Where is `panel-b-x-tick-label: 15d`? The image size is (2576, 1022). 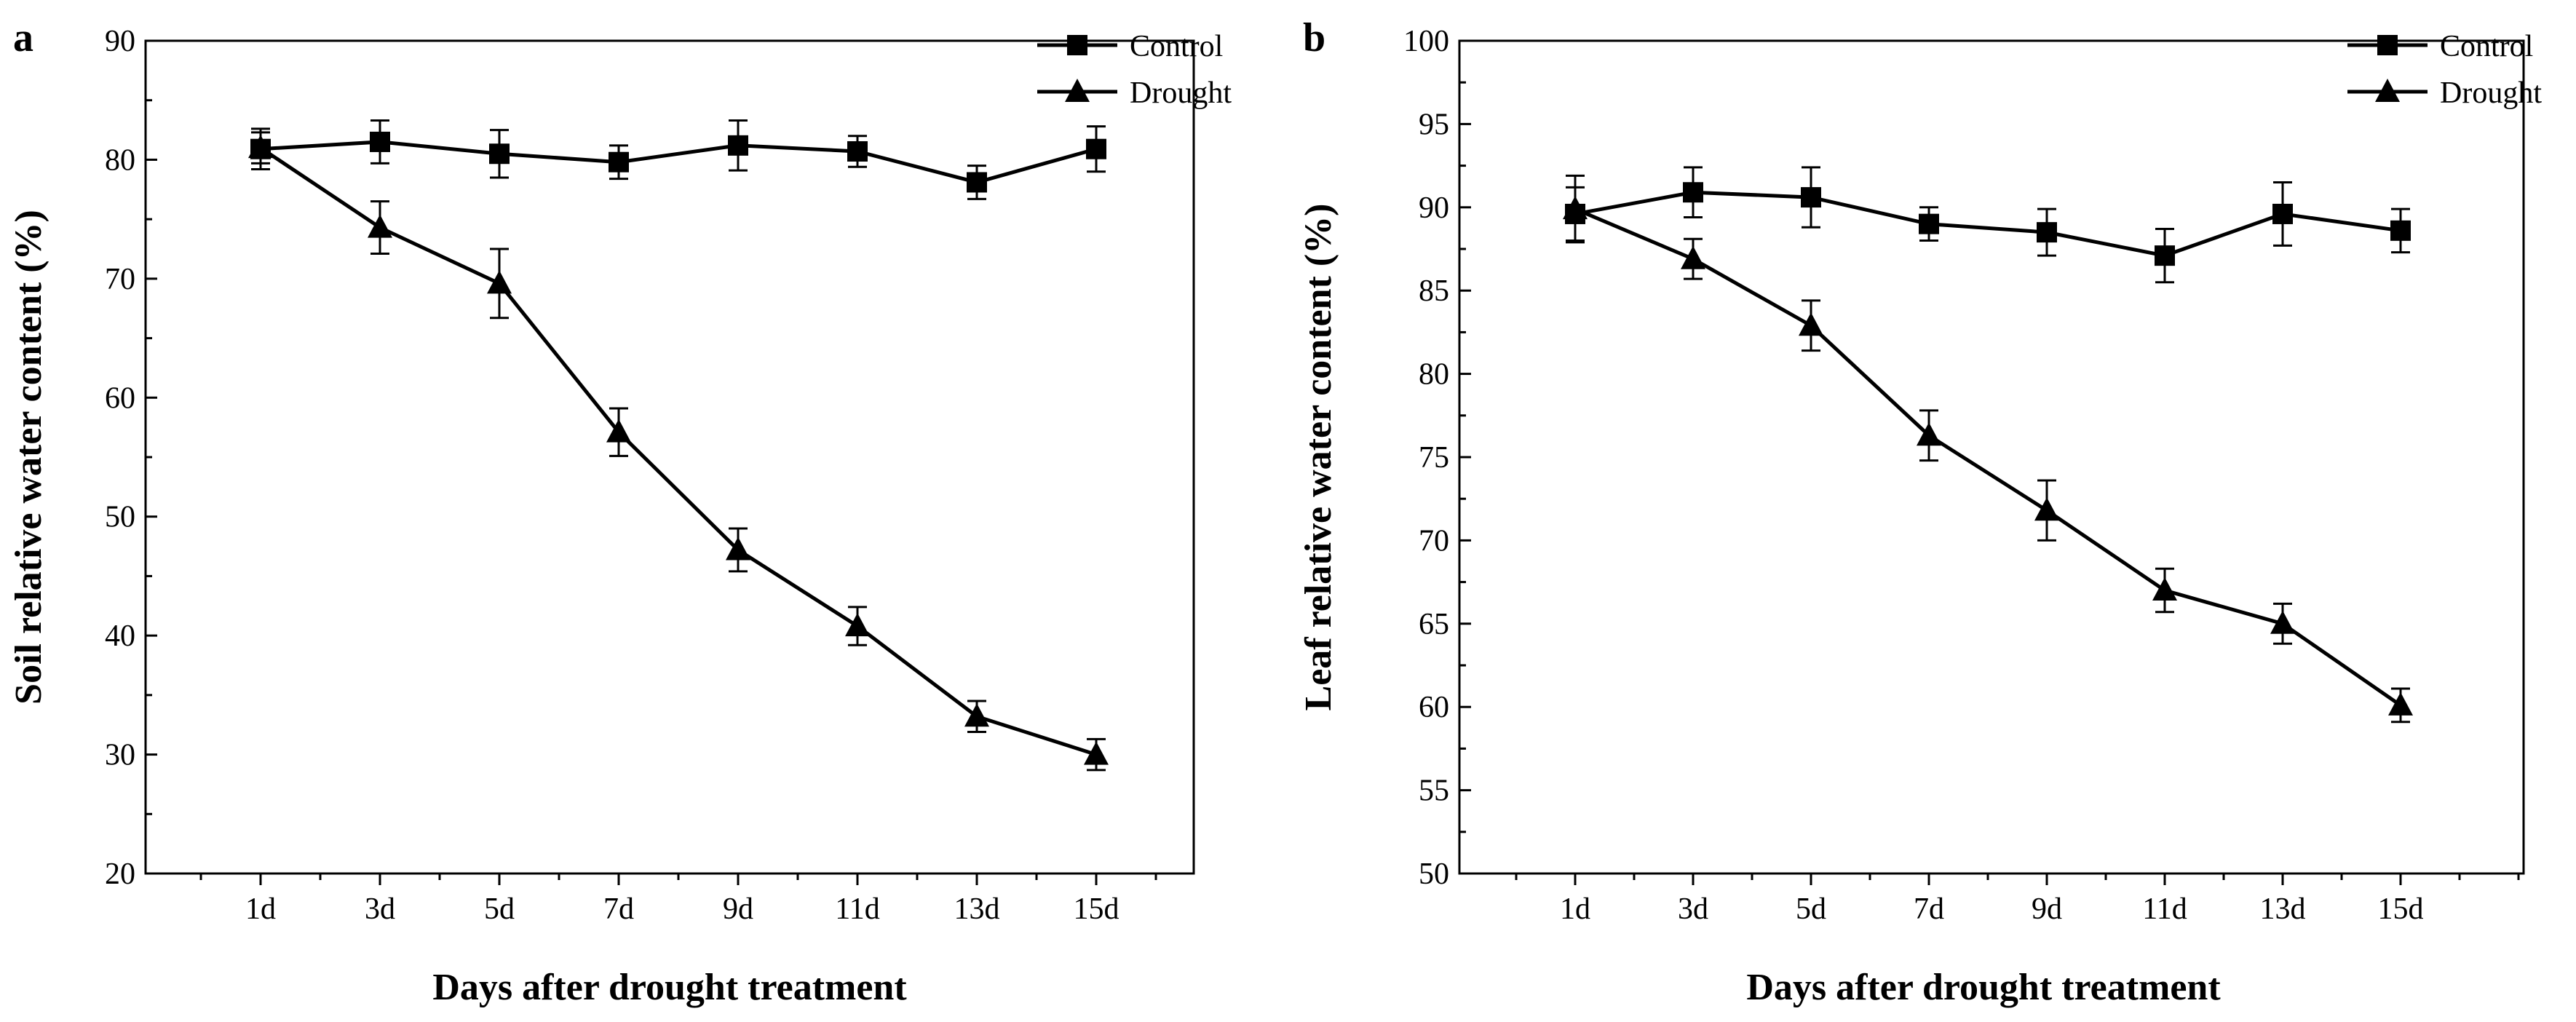
panel-b-x-tick-label: 15d is located at coordinates (2401, 909).